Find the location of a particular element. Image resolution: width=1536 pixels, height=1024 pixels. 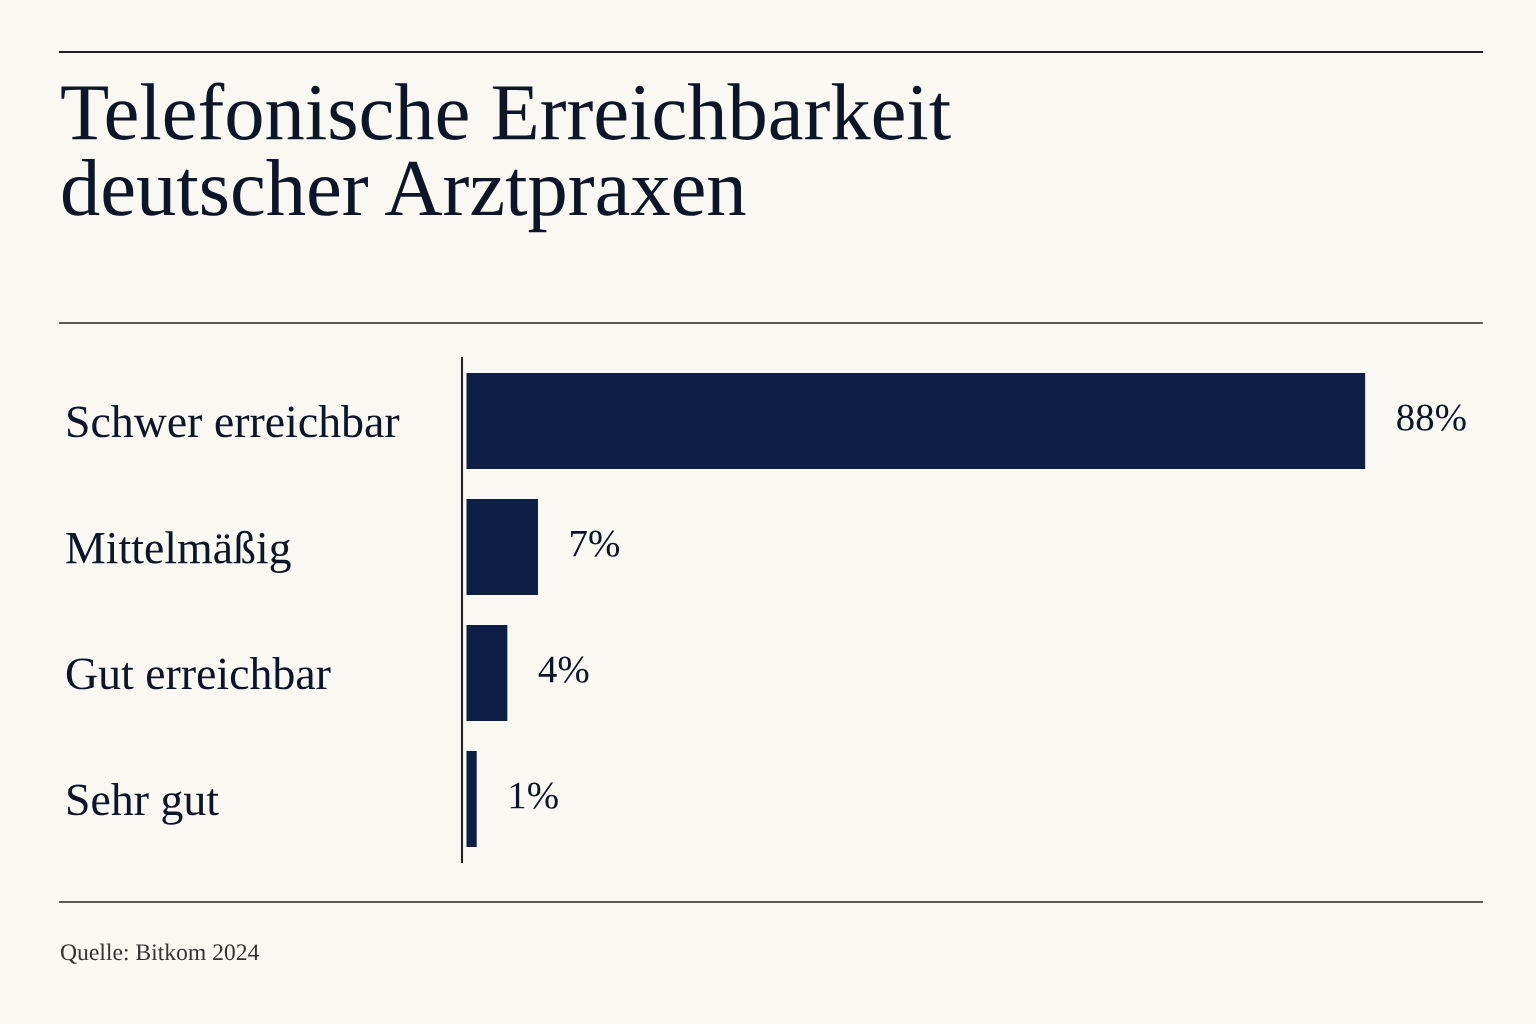

chart-title: Telefonische Erreichbarkeit deutscher Arztpraxen is located at coordinates (506, 157).